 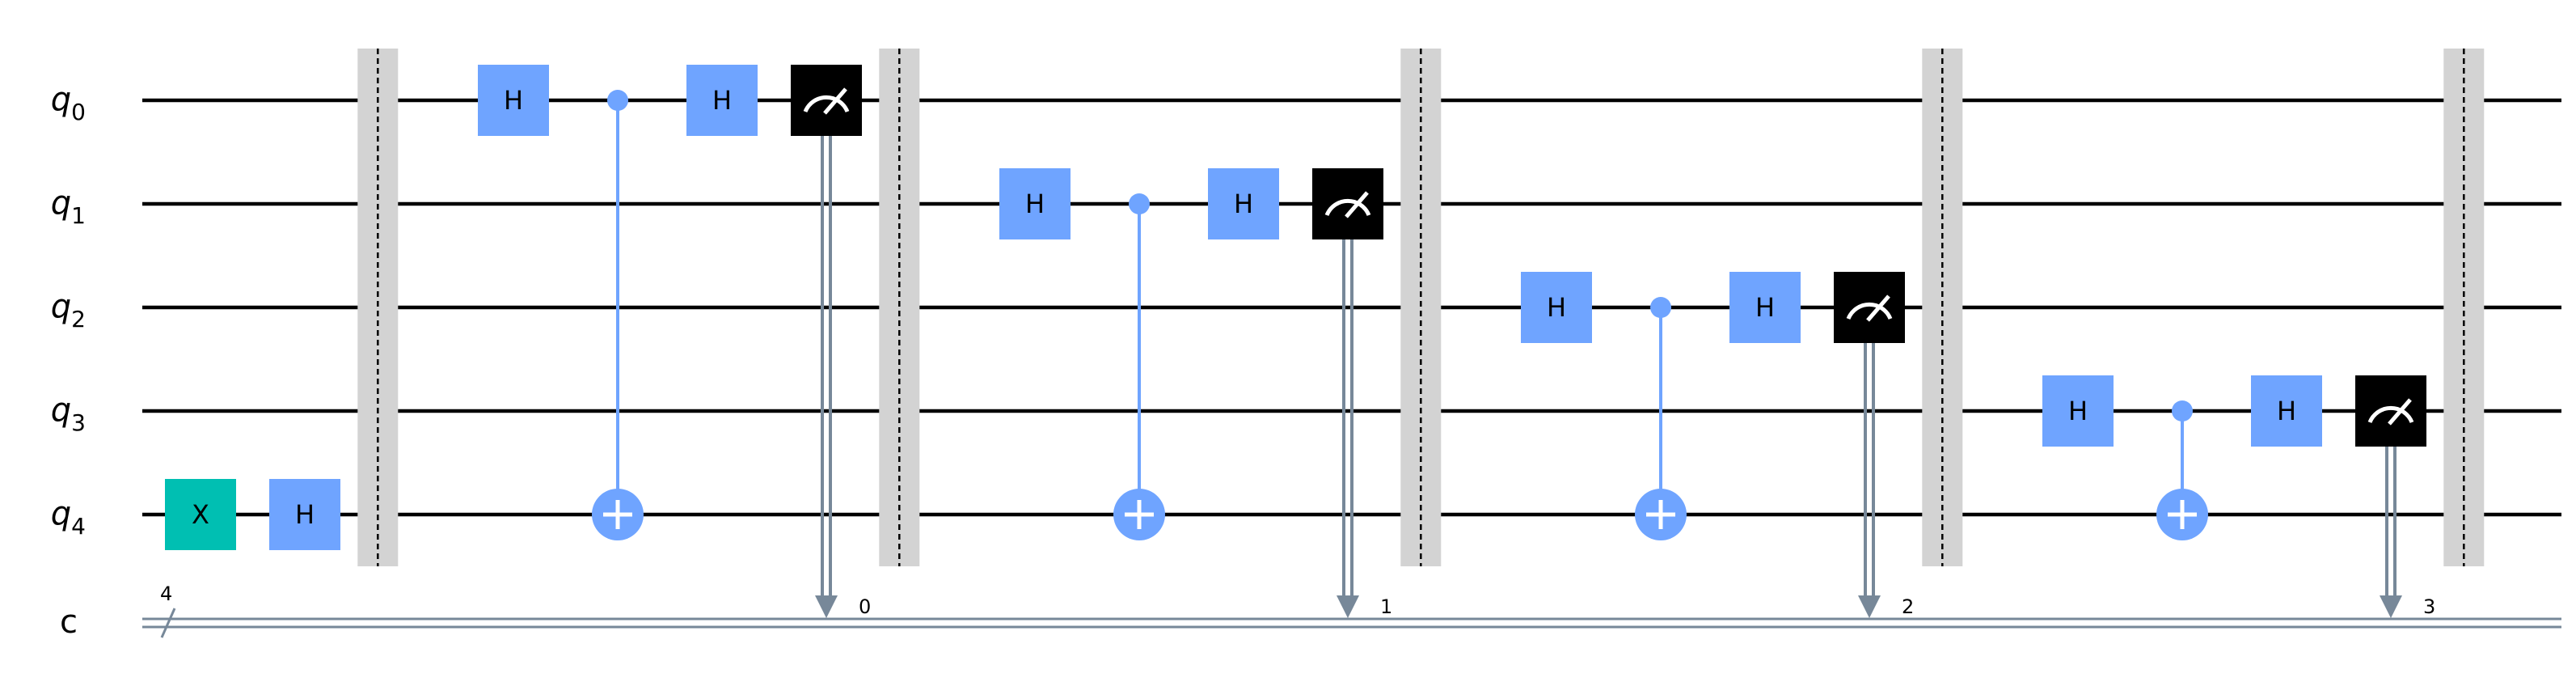 What do you see at coordinates (865, 607) in the screenshot?
I see `measure-bit-label: 0` at bounding box center [865, 607].